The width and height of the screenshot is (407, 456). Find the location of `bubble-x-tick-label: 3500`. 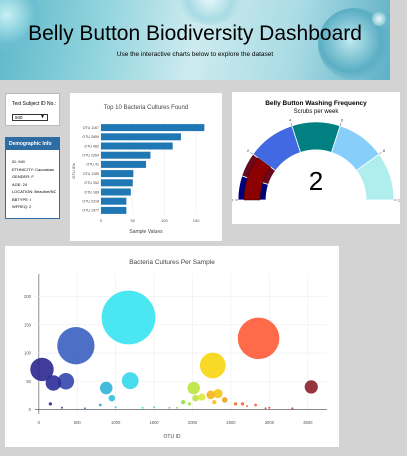

bubble-x-tick-label: 3500 is located at coordinates (308, 422).